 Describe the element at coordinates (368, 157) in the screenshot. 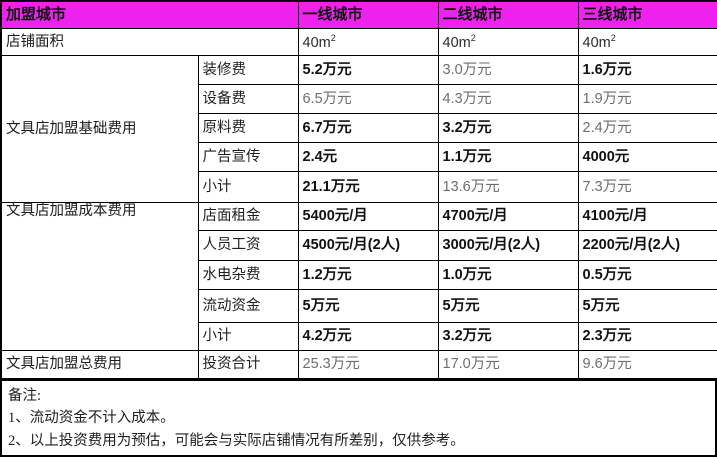

I see `cell-advertising-fee-tier1: 2.4元` at that location.